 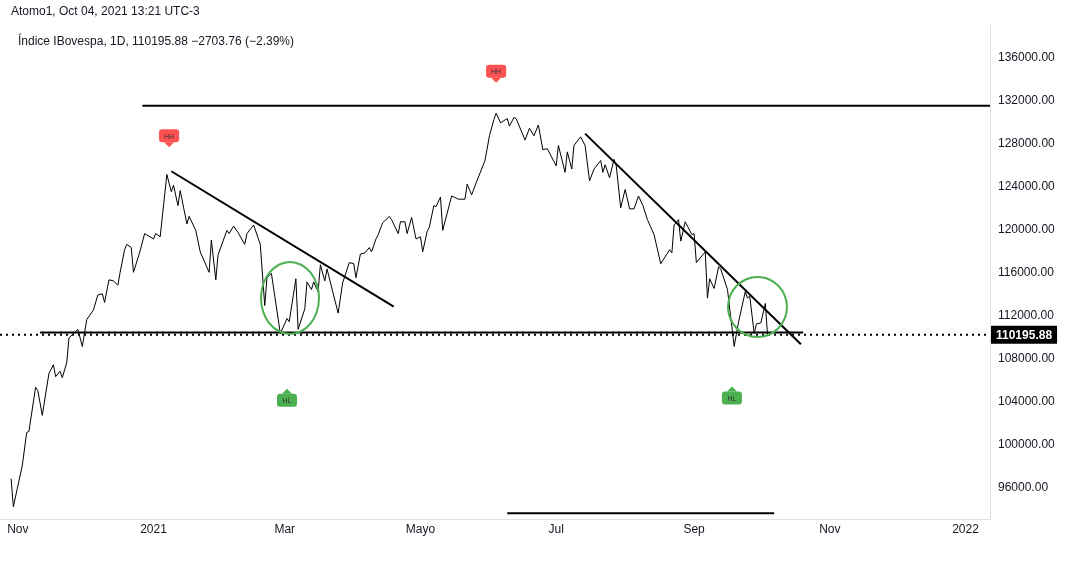 I want to click on x-tick-label: Mayo, so click(x=420, y=529).